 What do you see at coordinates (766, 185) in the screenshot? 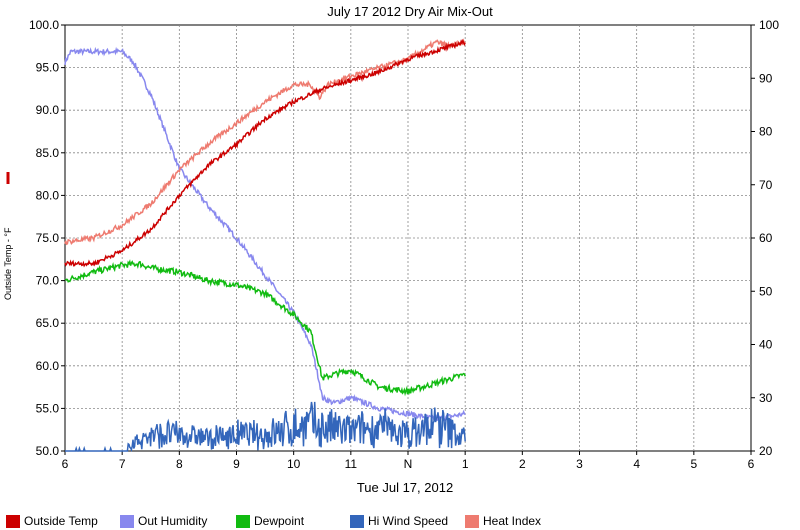
I see `right-tick-label: 70` at bounding box center [766, 185].